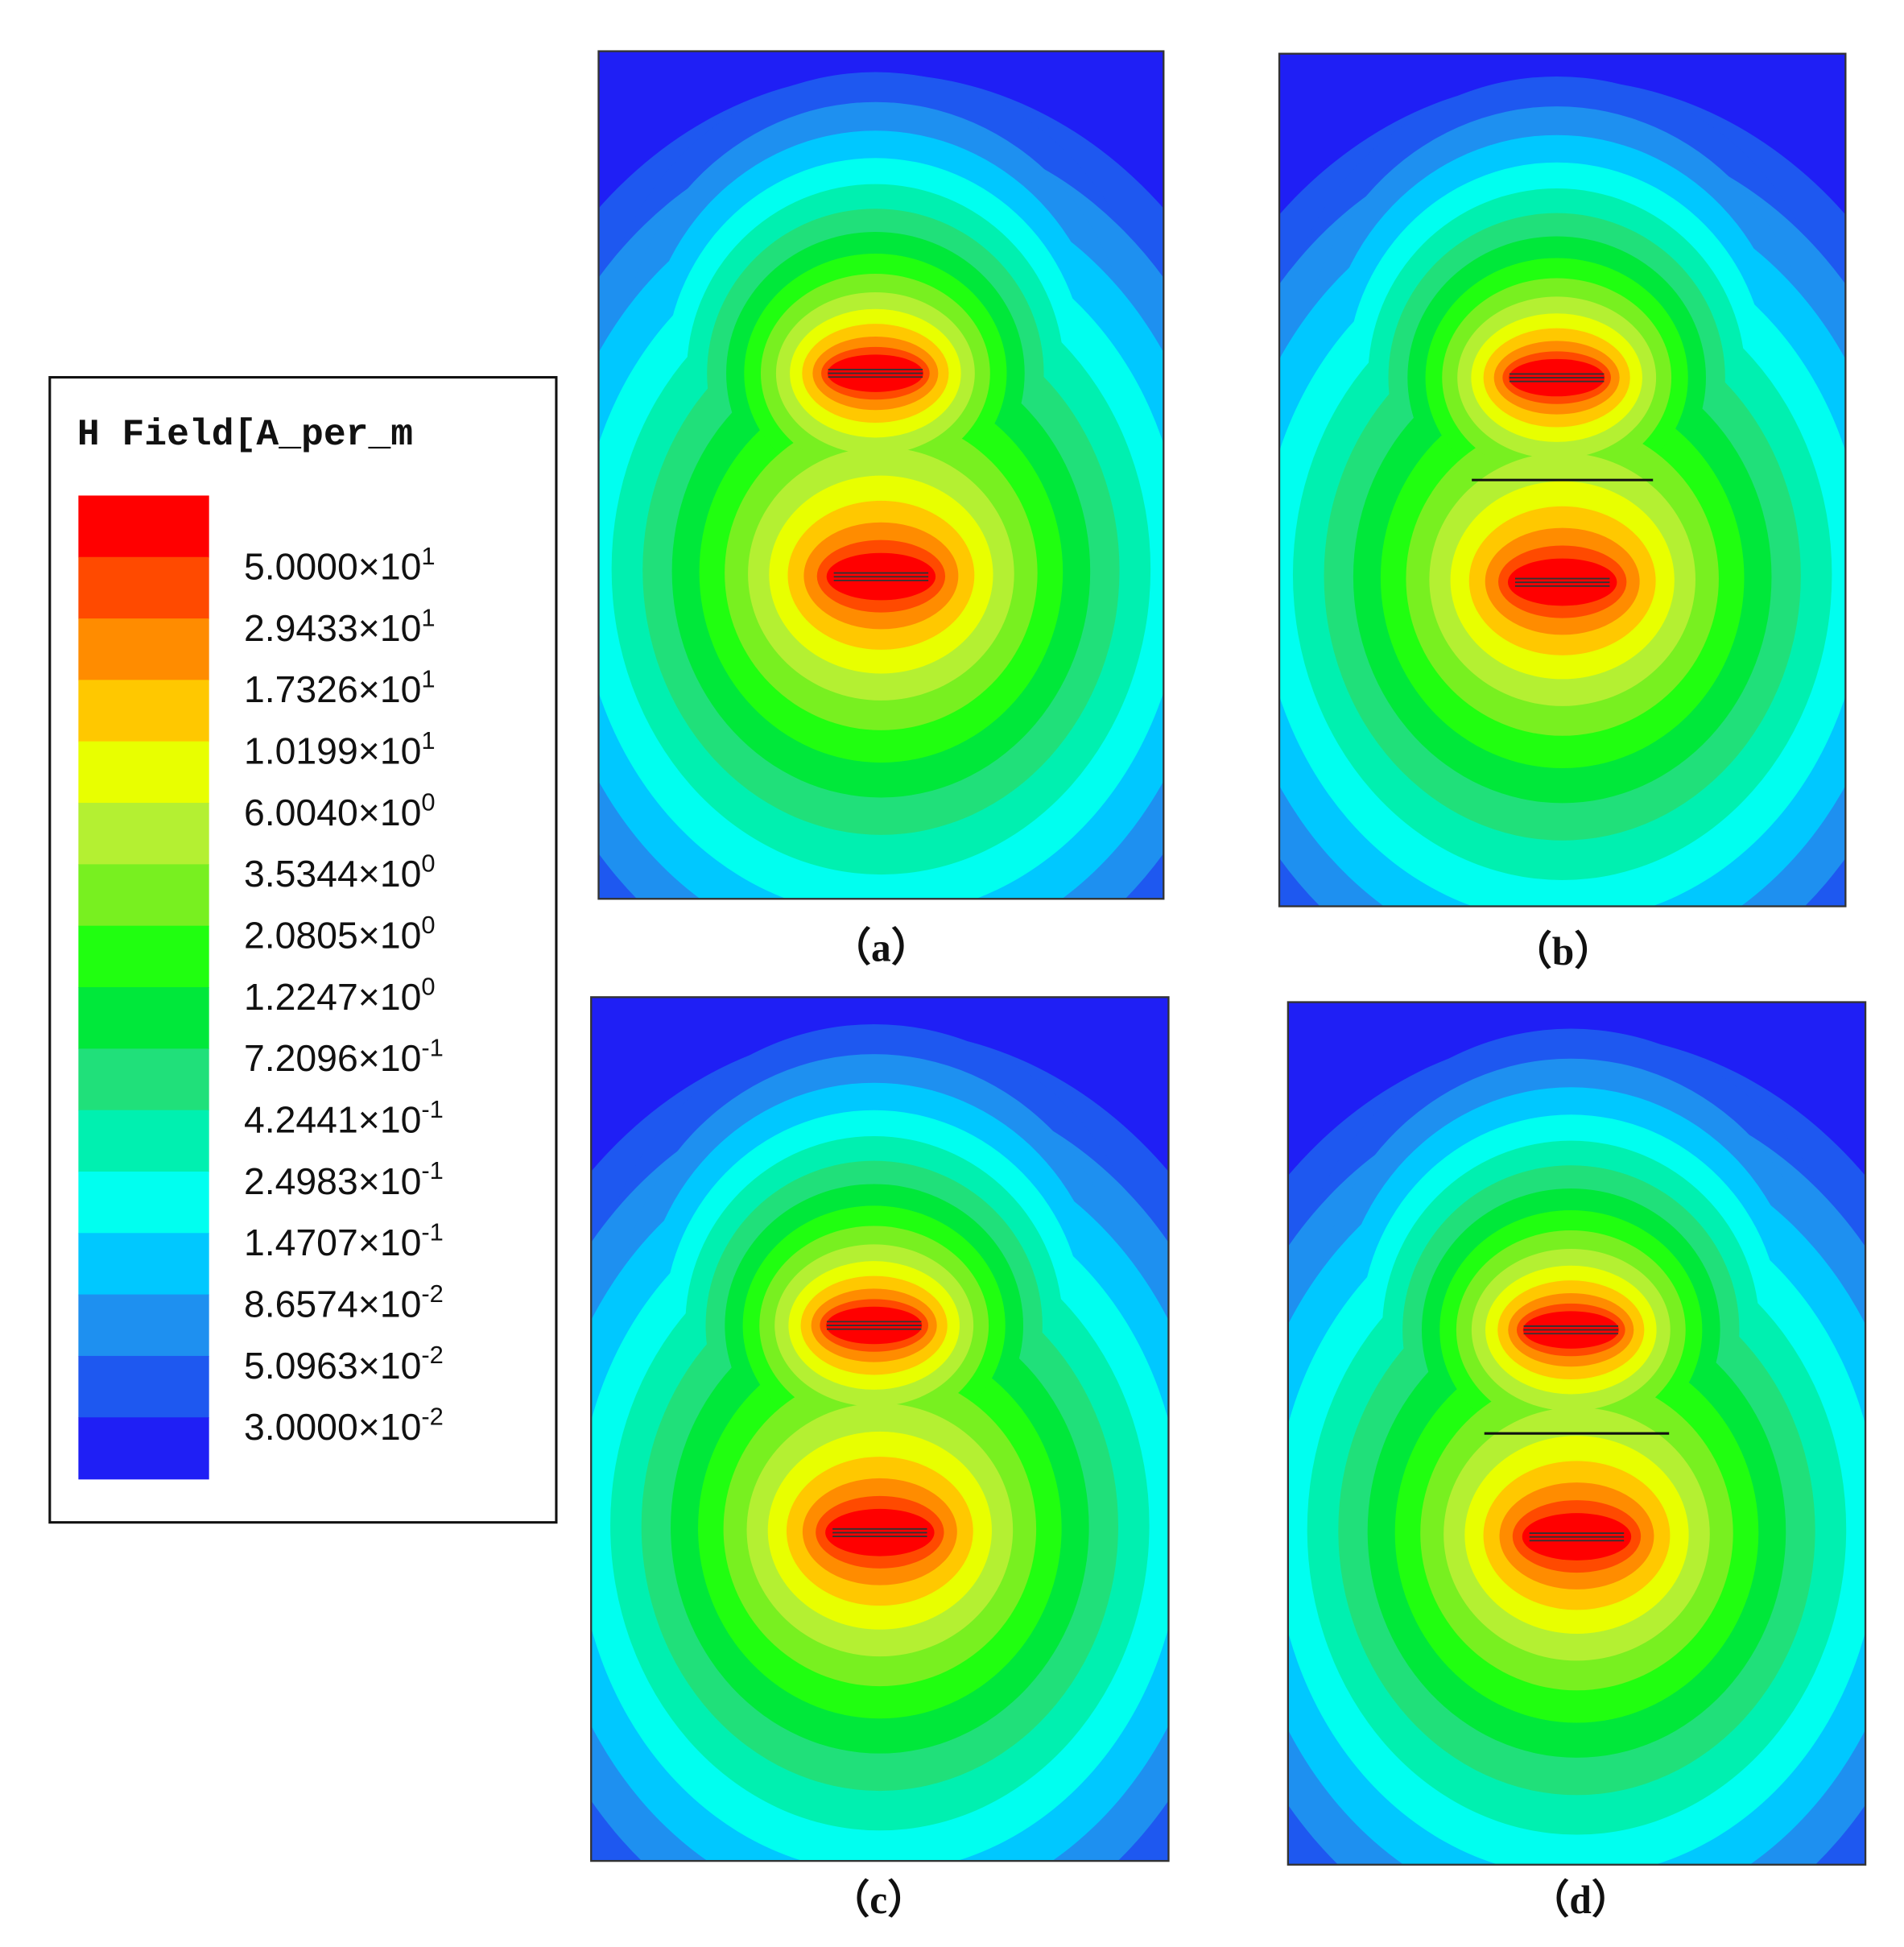 This screenshot has width=1904, height=1947. I want to click on panel-caption: （c）, so click(878, 1900).